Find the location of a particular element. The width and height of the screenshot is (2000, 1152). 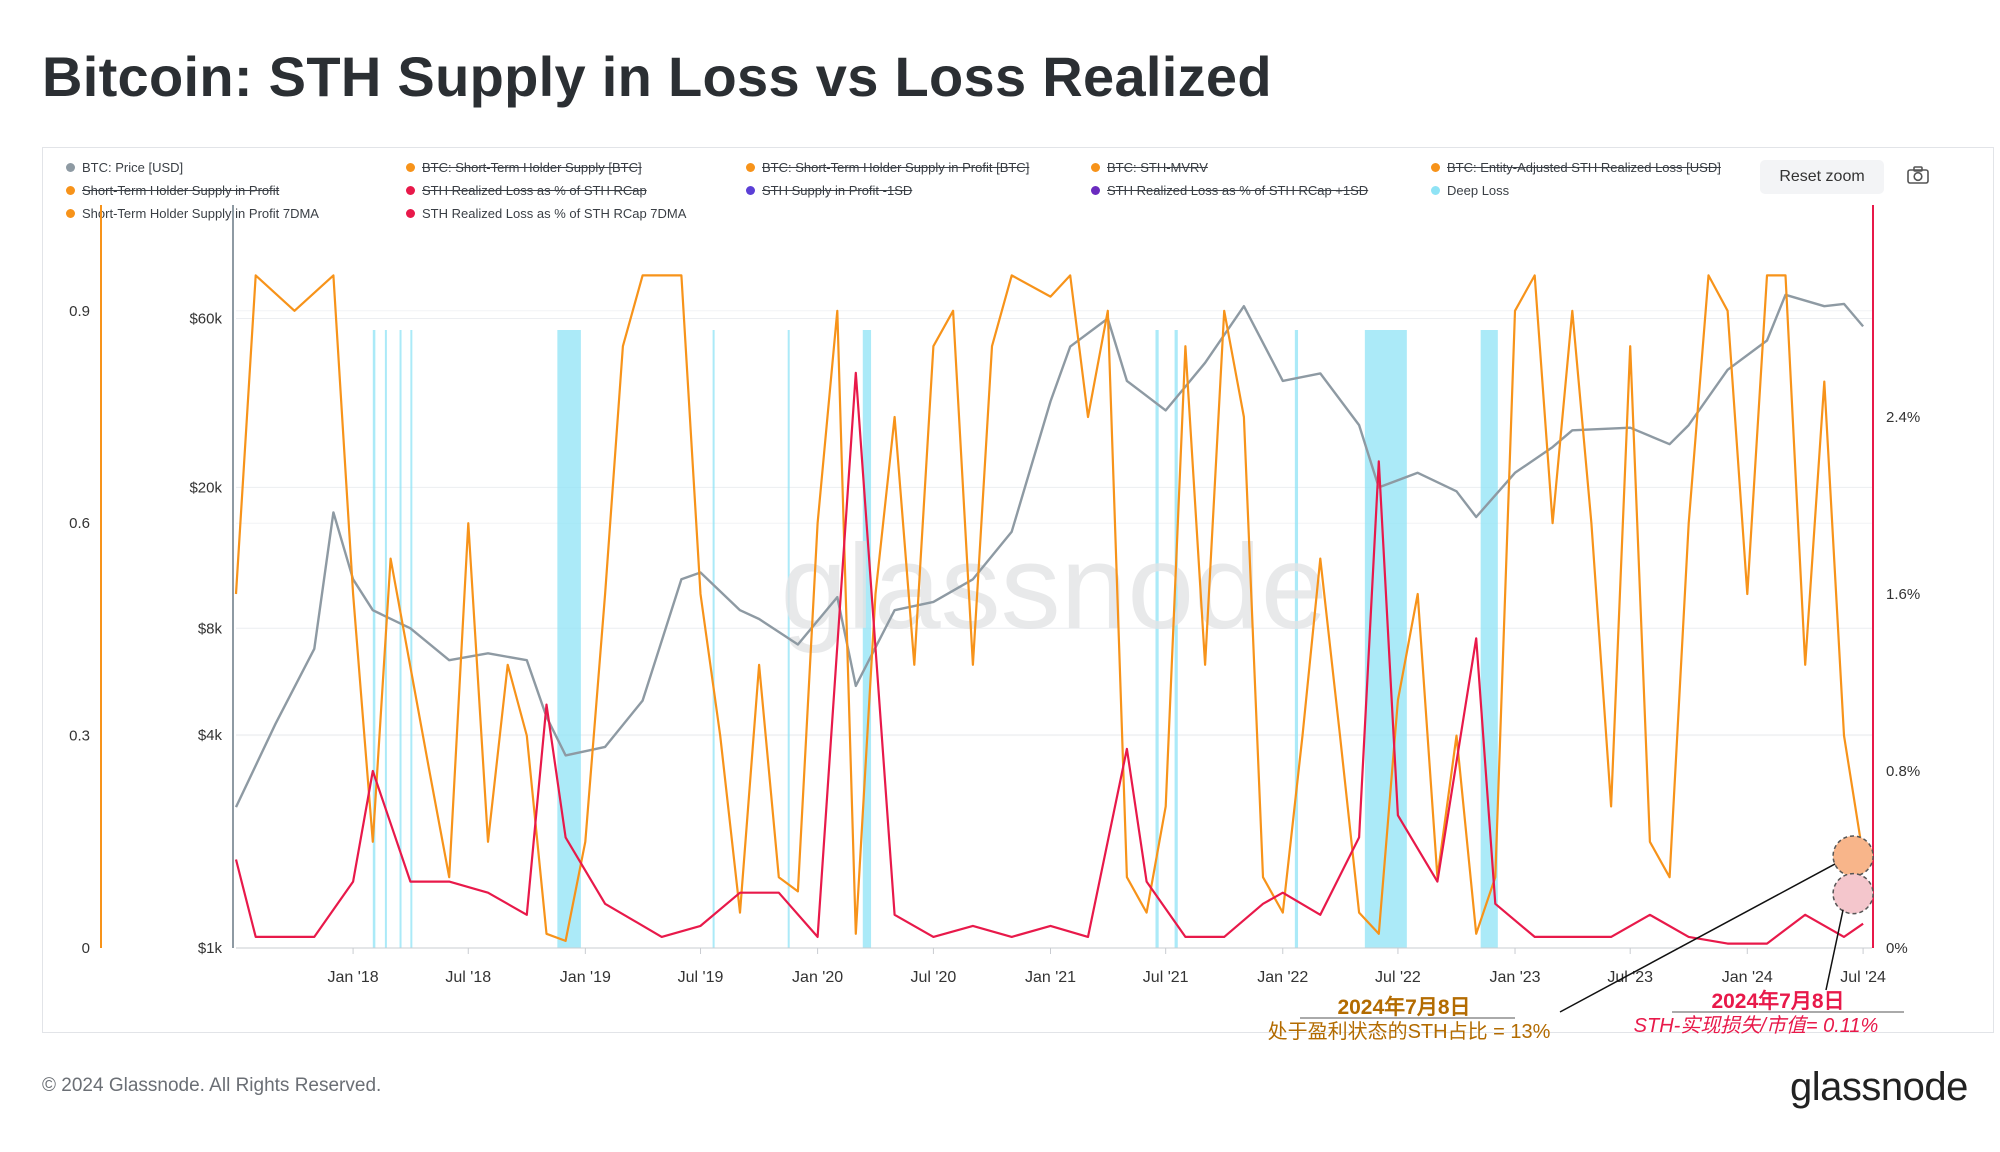

legend-item: Deep Loss is located at coordinates (1470, 190).